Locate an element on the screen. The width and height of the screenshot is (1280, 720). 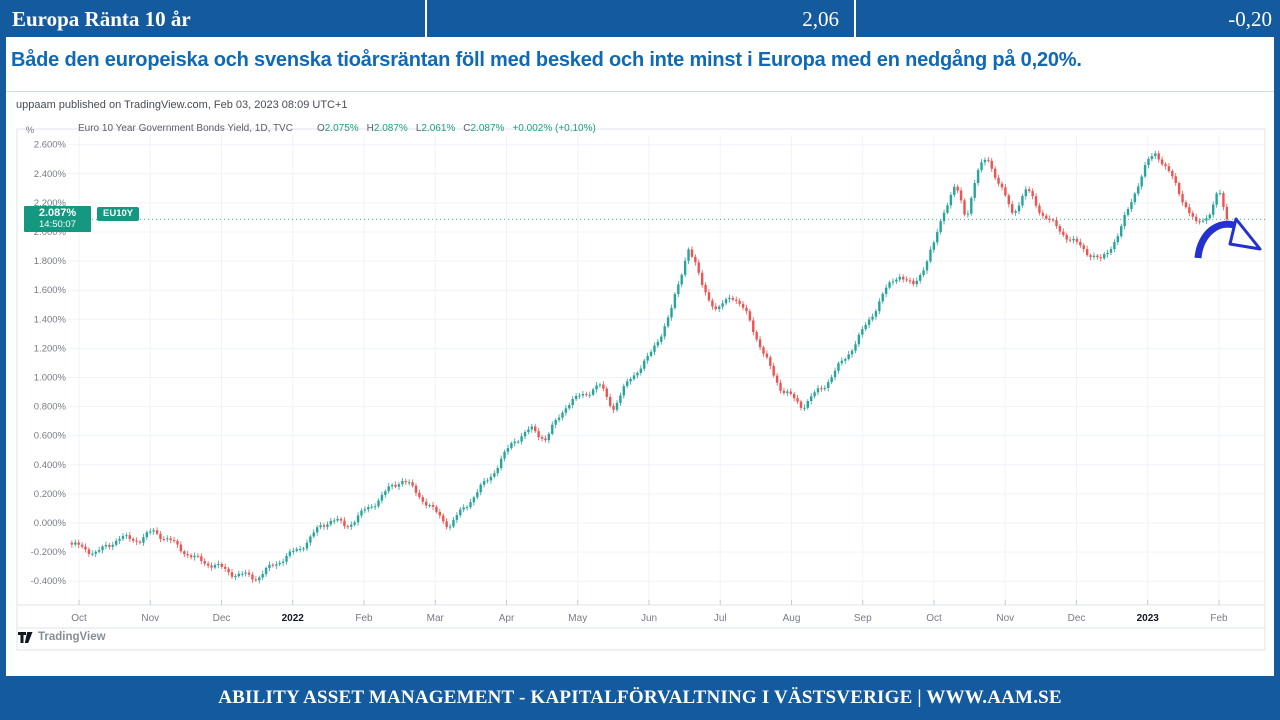
svg-text: 0.400% is located at coordinates (50, 465).